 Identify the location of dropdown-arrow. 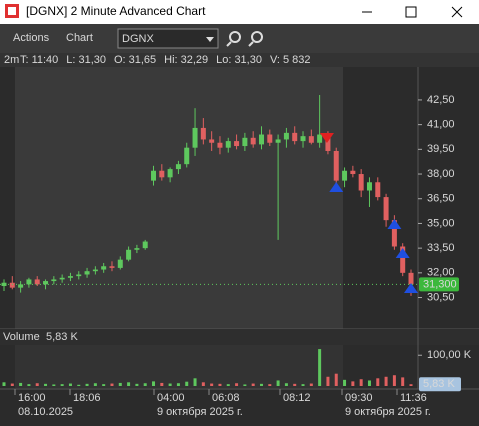
(210, 39).